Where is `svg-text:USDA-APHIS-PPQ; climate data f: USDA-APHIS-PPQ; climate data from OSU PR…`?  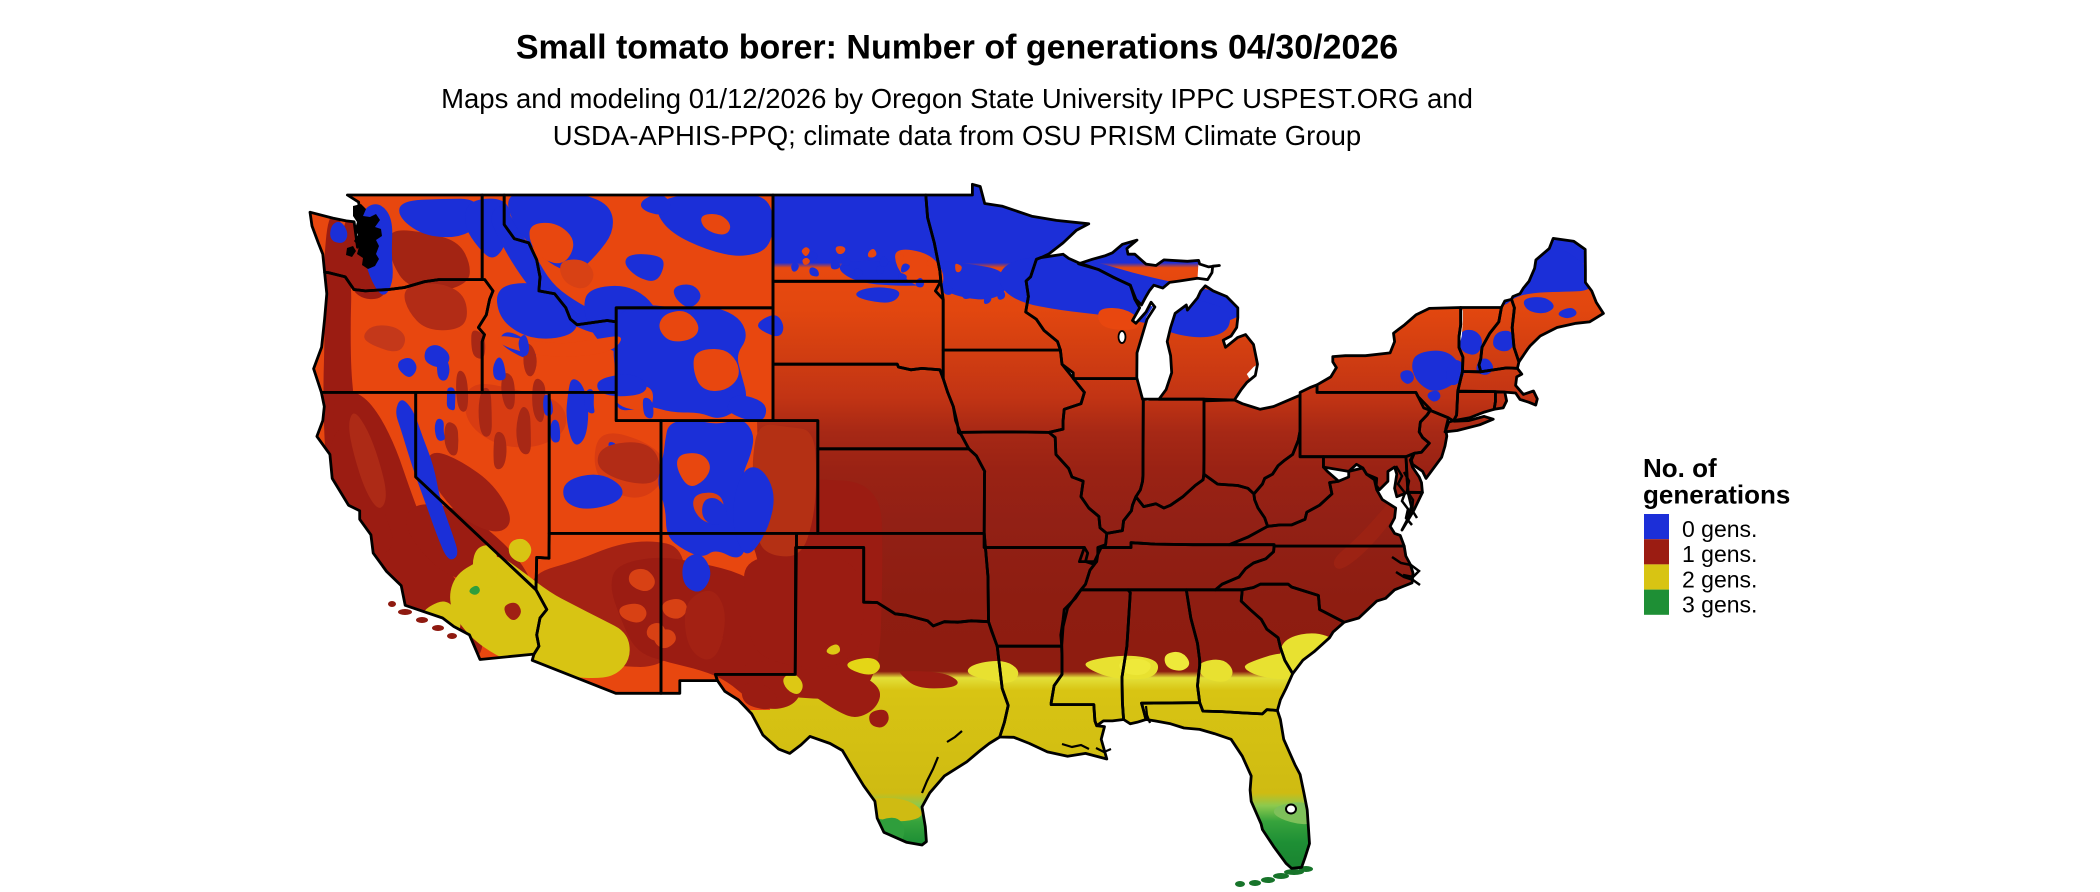
svg-text:USDA-APHIS-PPQ; climate data f: USDA-APHIS-PPQ; climate data from OSU PR… is located at coordinates (957, 135).